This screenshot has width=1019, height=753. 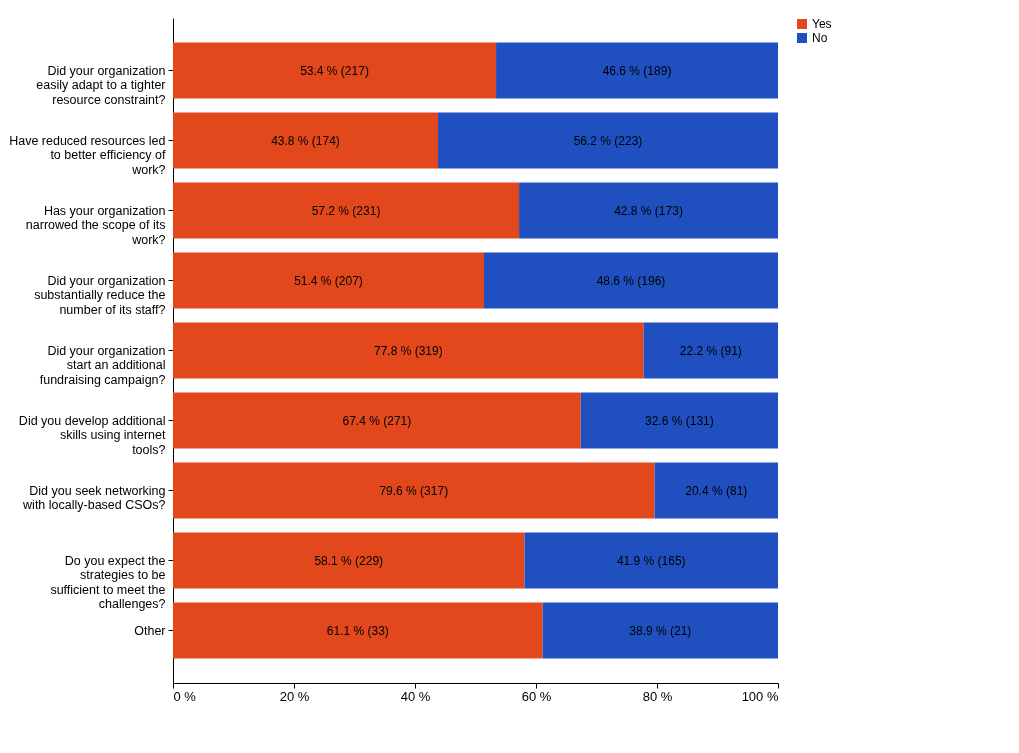 What do you see at coordinates (92, 435) in the screenshot?
I see `y-tick-label: Did you develop additional skills using internet tools?` at bounding box center [92, 435].